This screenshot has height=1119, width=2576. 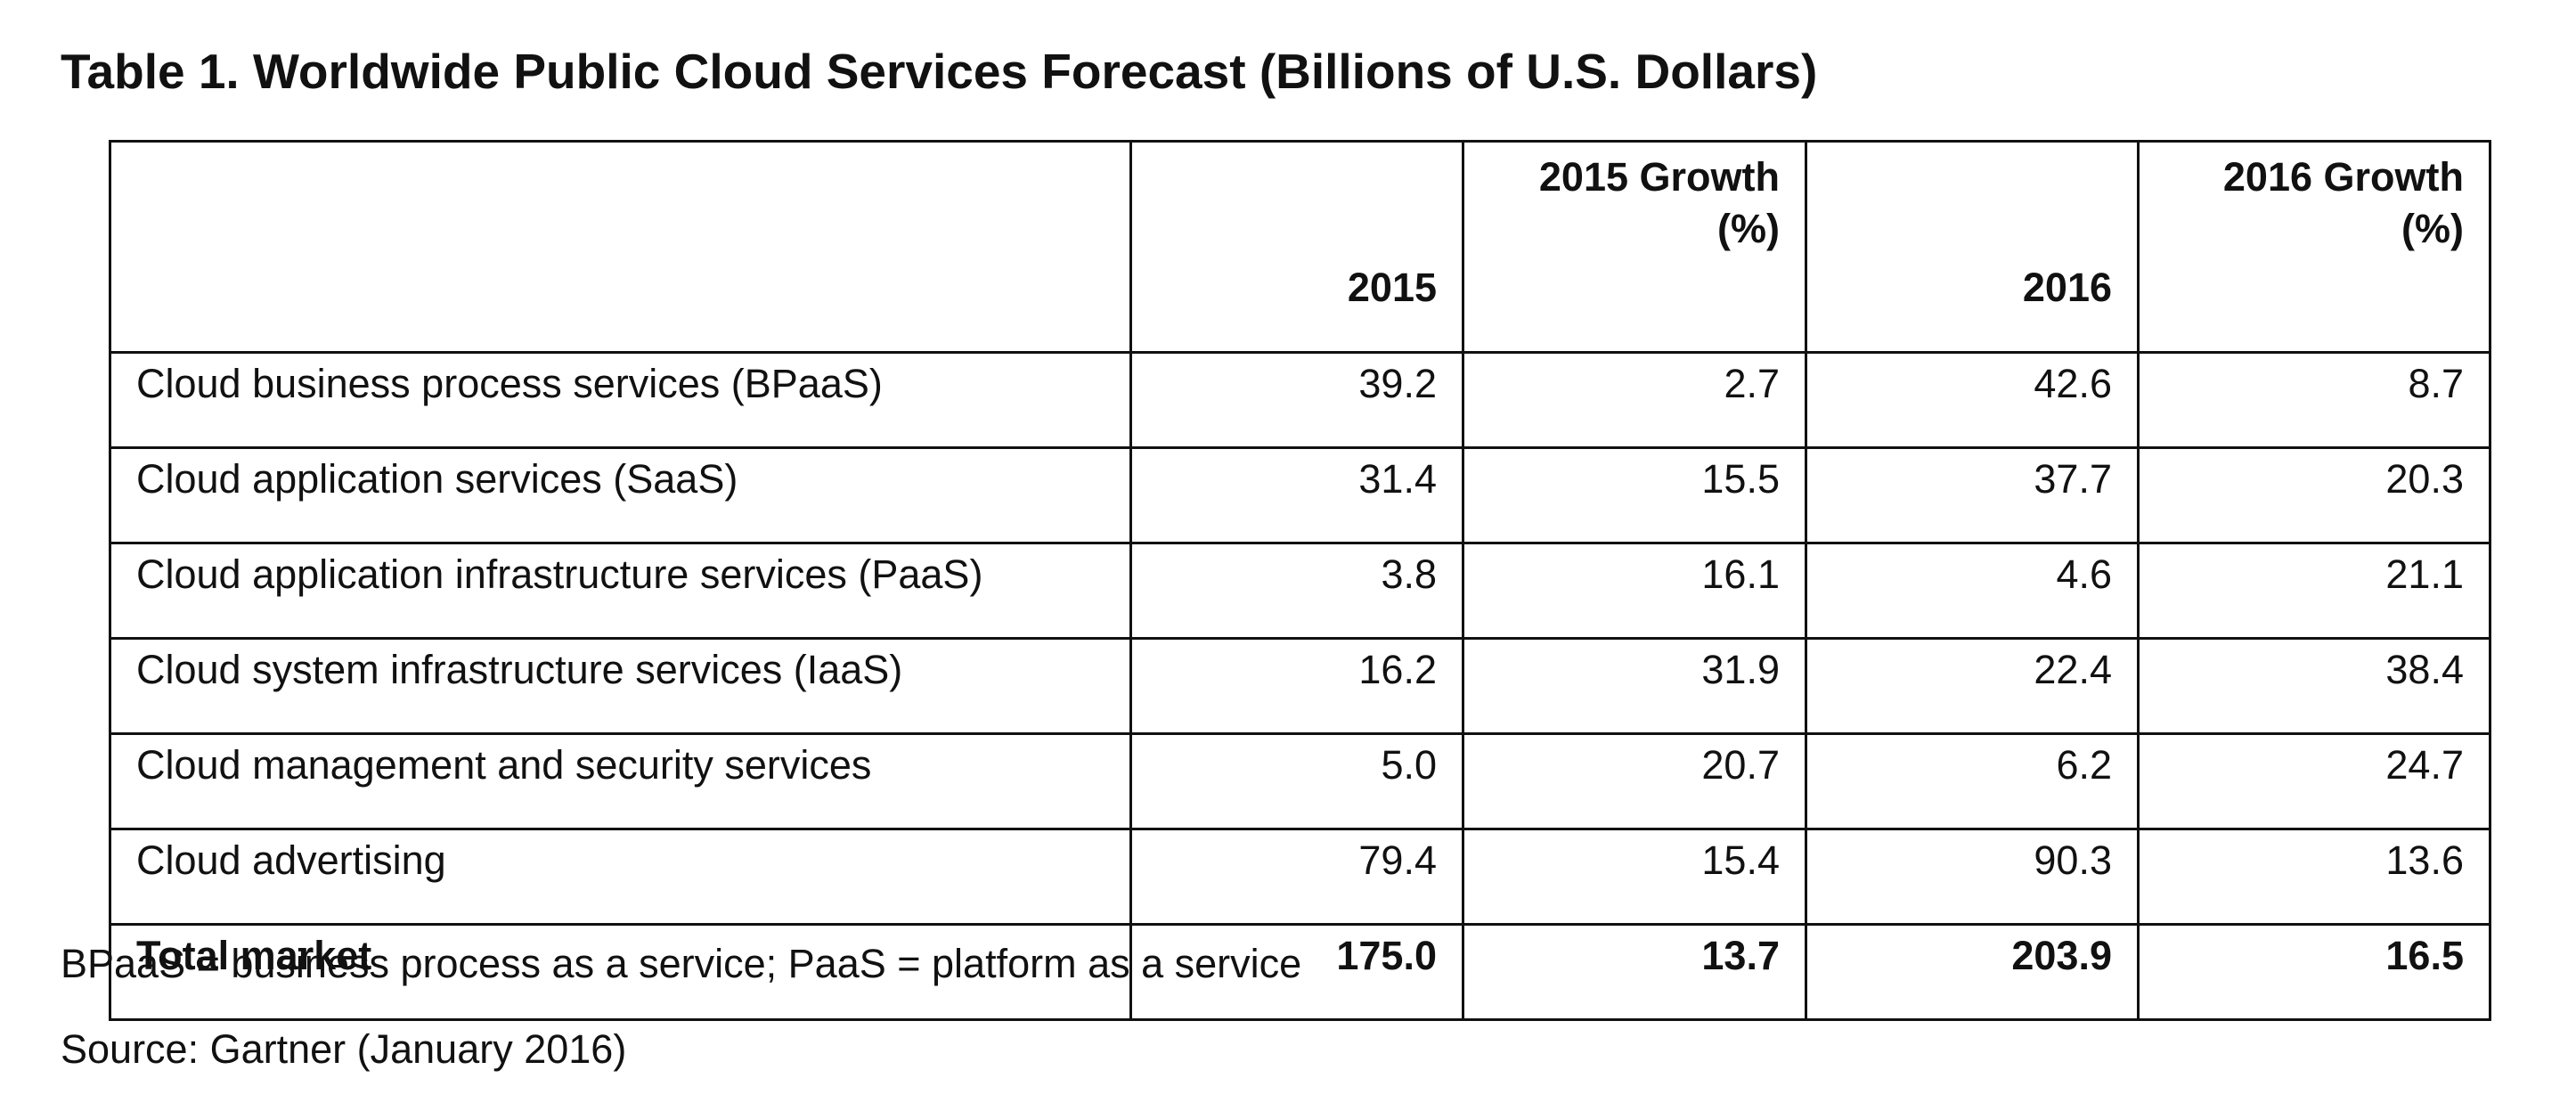 I want to click on row-label: Cloud business process services (BPaaS), so click(x=620, y=400).